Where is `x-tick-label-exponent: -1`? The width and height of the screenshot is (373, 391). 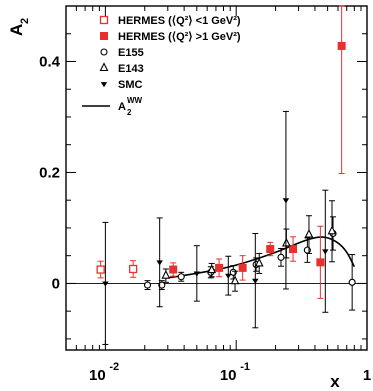 x-tick-label-exponent: -1 is located at coordinates (245, 367).